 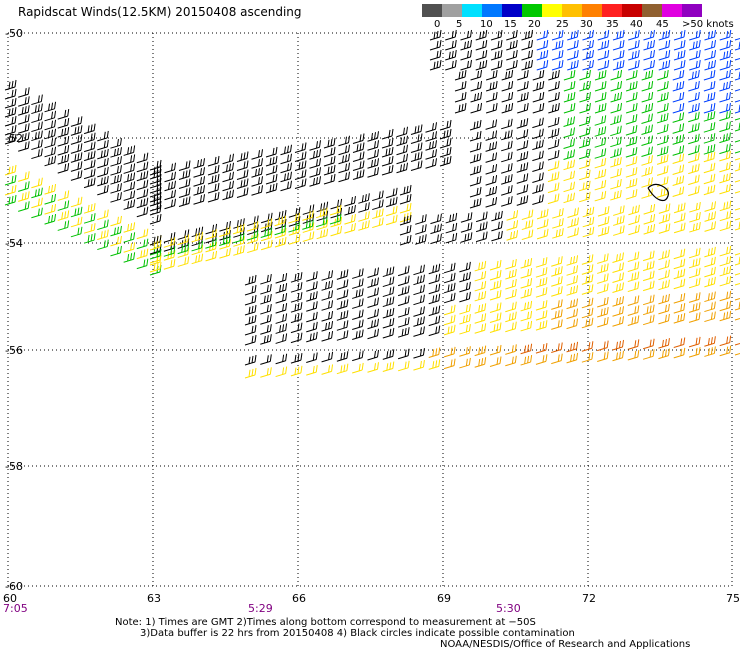 I want to click on time-label: 5:29, so click(x=260, y=608).